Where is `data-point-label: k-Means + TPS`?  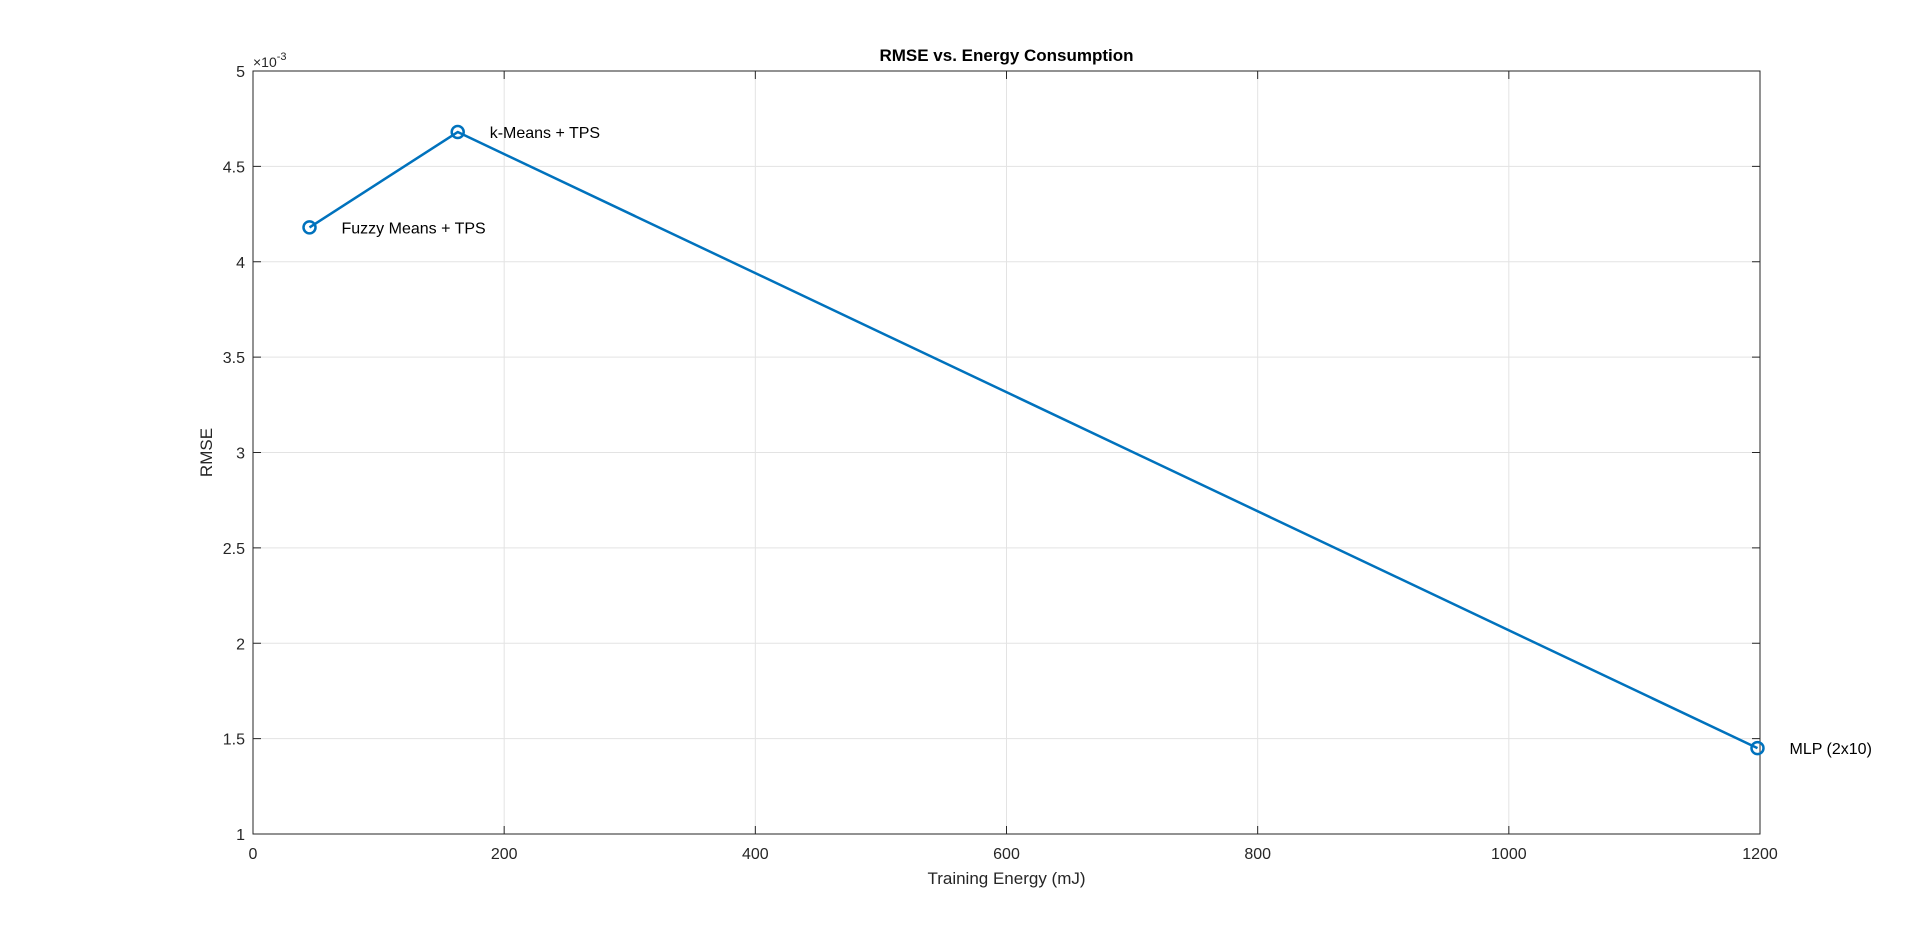 data-point-label: k-Means + TPS is located at coordinates (545, 133).